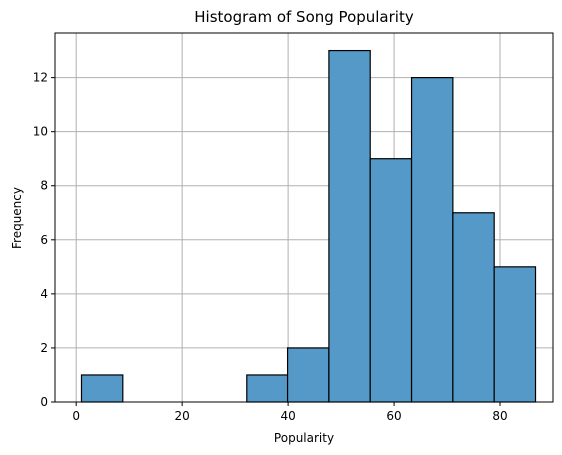 This screenshot has width=562, height=455. I want to click on y-tick-label: 2, so click(44, 348).